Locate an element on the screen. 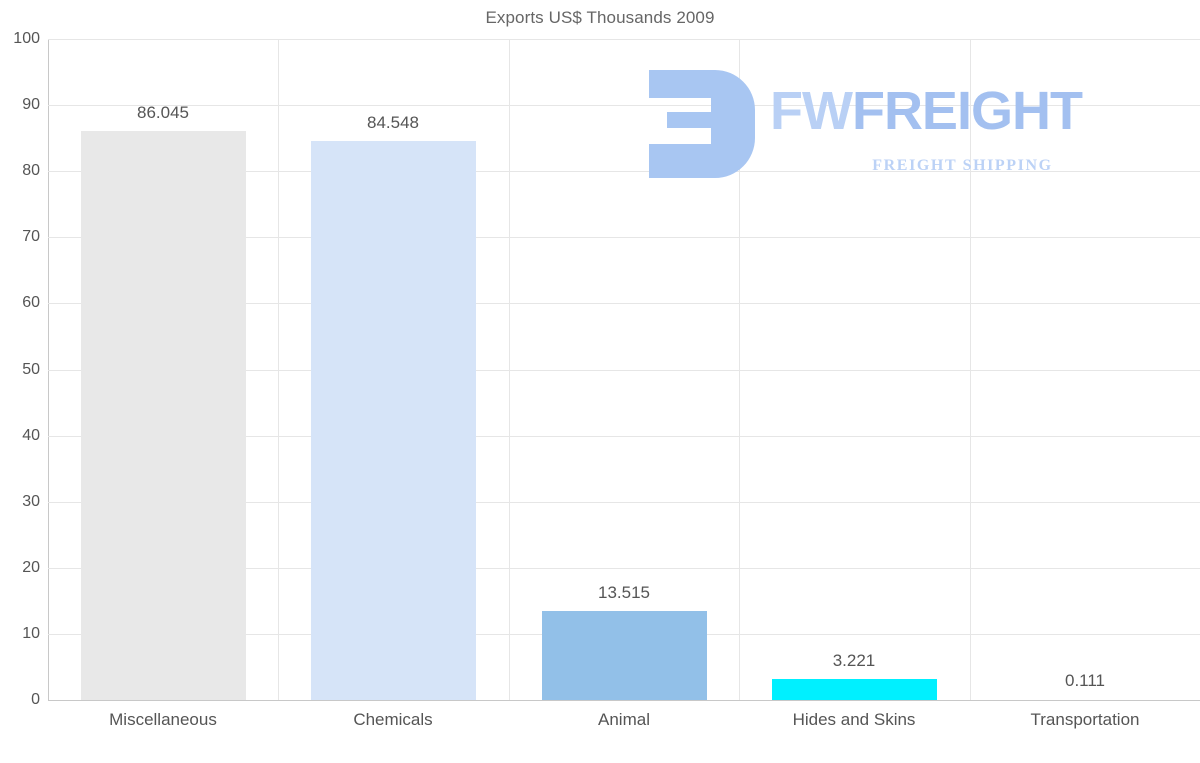 Image resolution: width=1200 pixels, height=763 pixels. y-tick-label: 30 is located at coordinates (31, 501).